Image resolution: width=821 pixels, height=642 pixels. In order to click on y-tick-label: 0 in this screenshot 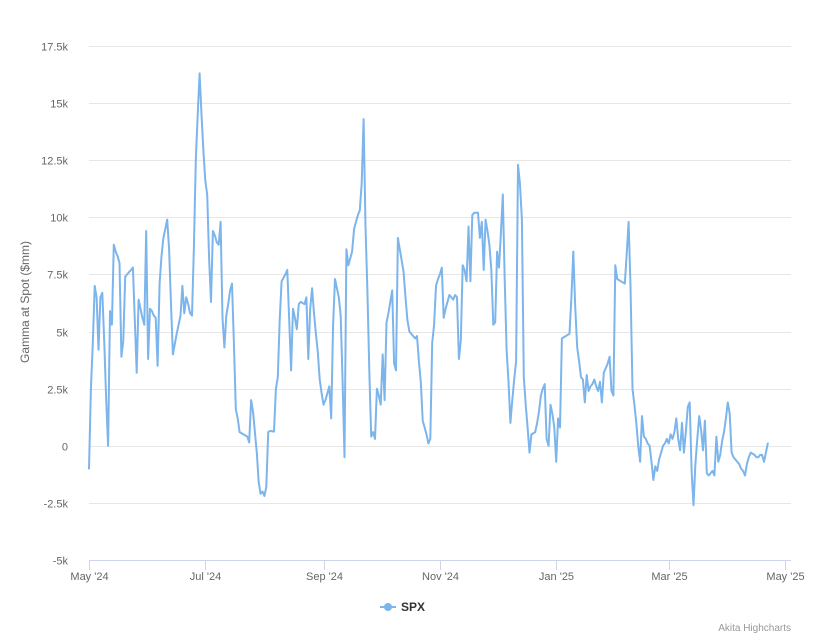, I will do `click(65, 448)`.